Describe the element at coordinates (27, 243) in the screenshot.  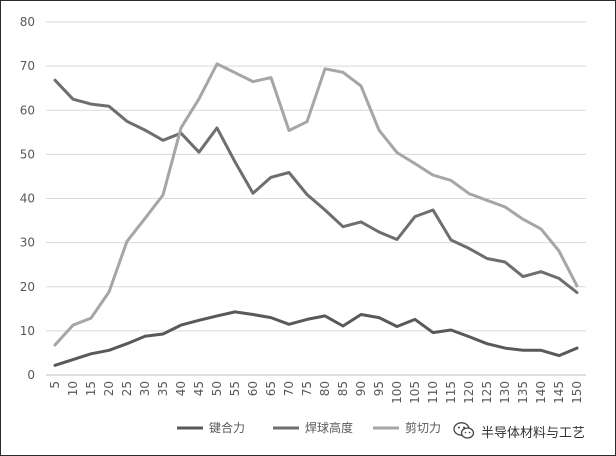
I see `y-tick-label: 30` at that location.